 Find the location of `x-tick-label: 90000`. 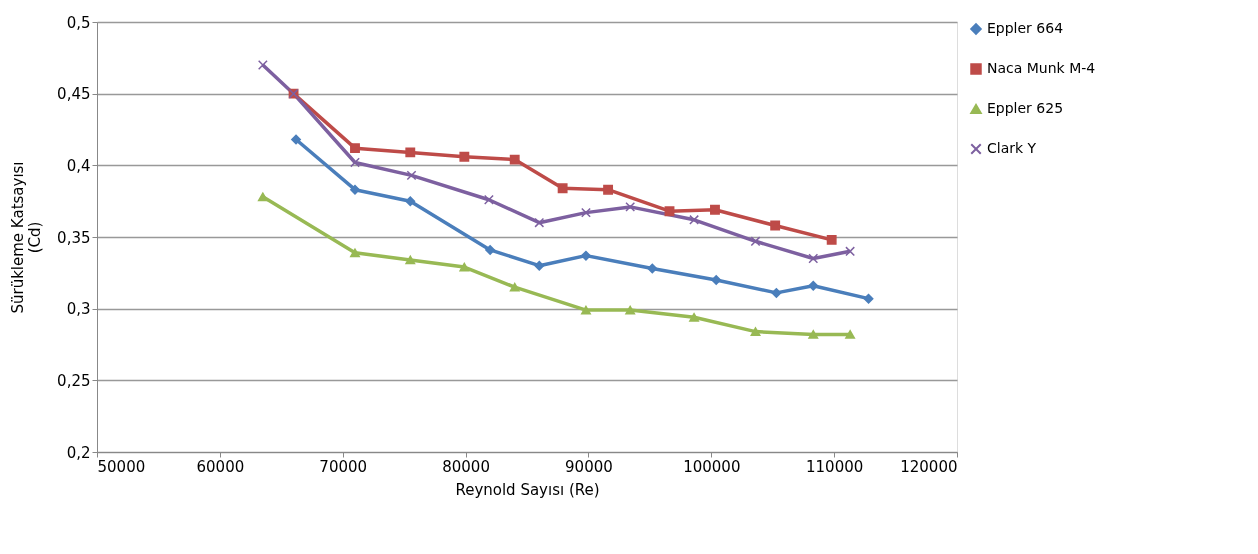

x-tick-label: 90000 is located at coordinates (589, 466).